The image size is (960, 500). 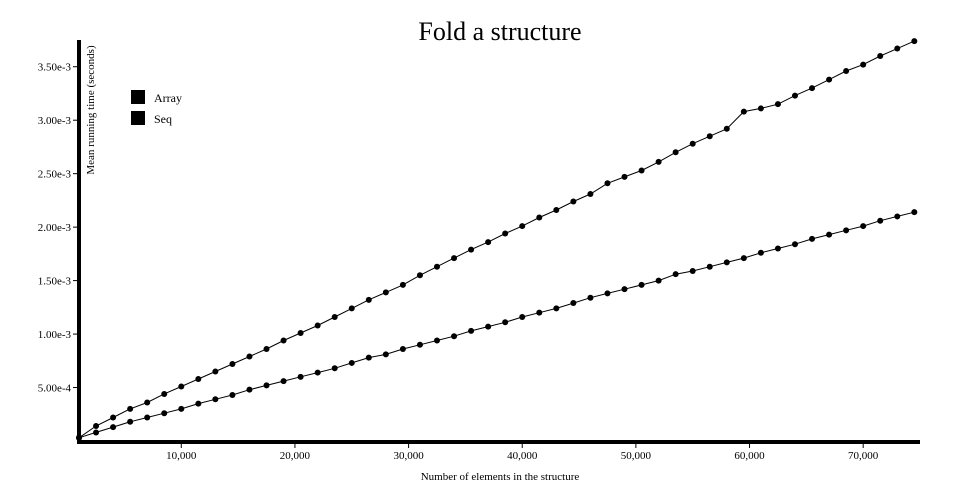 What do you see at coordinates (55, 121) in the screenshot?
I see `y-tick-label: 3.00e-3` at bounding box center [55, 121].